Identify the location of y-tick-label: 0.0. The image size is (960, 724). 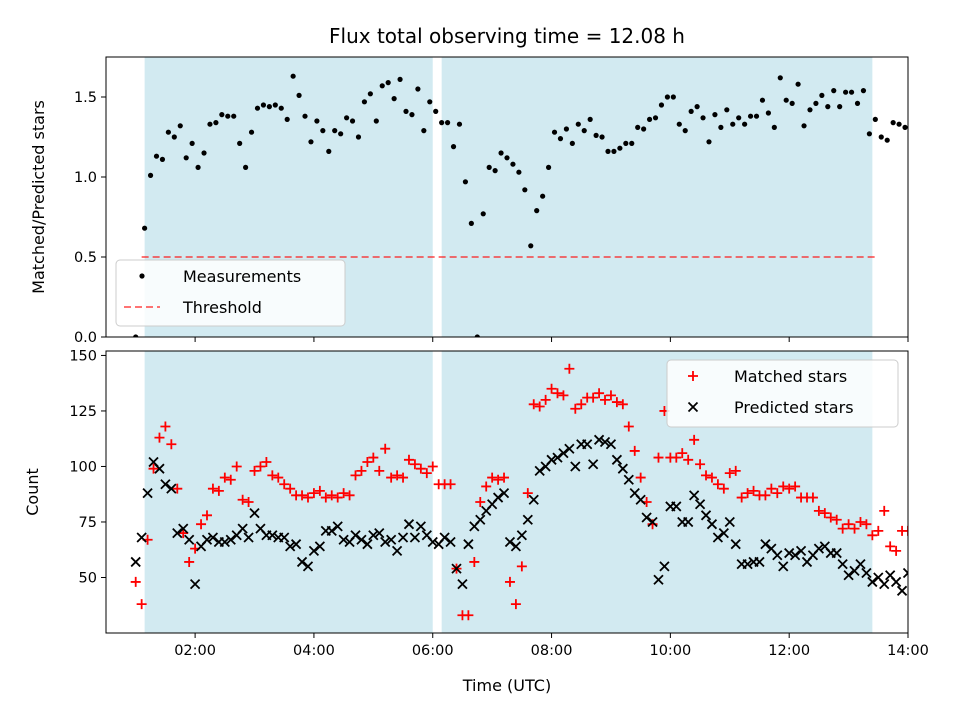
(85, 338).